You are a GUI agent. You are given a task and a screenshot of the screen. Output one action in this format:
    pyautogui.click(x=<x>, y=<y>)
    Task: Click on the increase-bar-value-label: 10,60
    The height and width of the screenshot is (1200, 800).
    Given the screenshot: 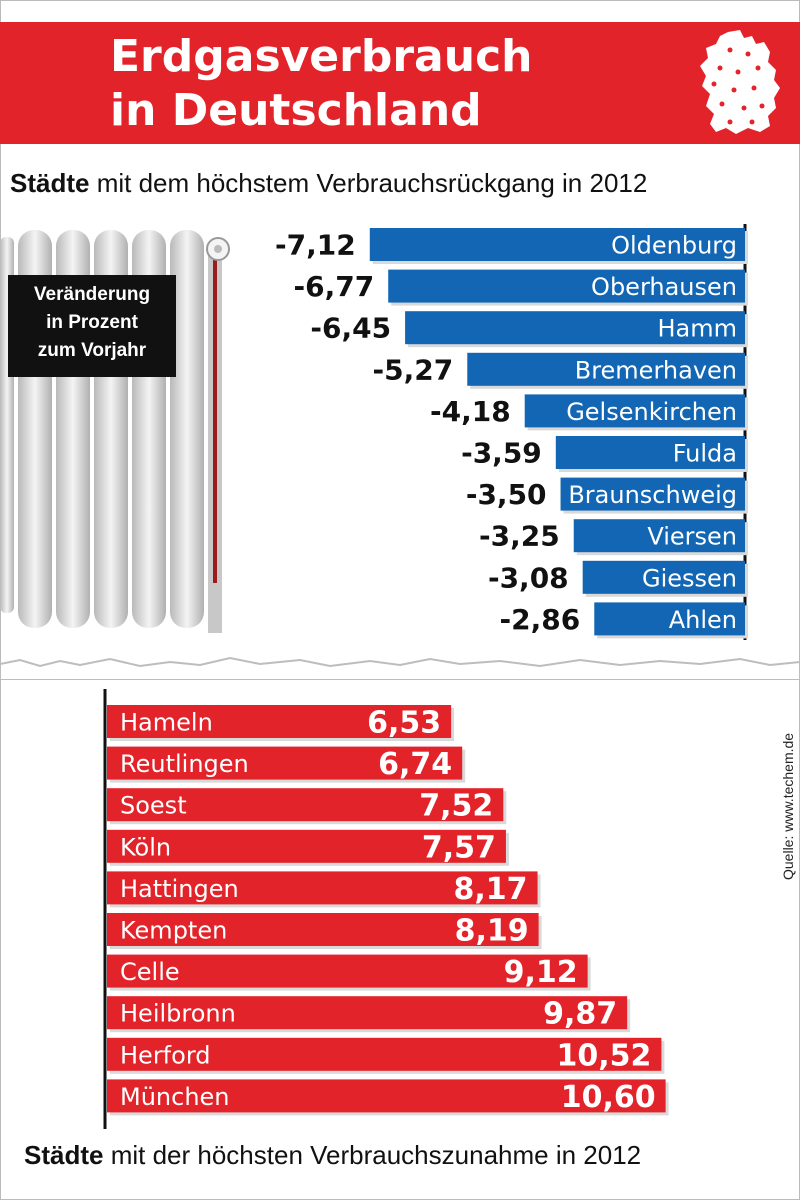 What is the action you would take?
    pyautogui.click(x=608, y=1097)
    